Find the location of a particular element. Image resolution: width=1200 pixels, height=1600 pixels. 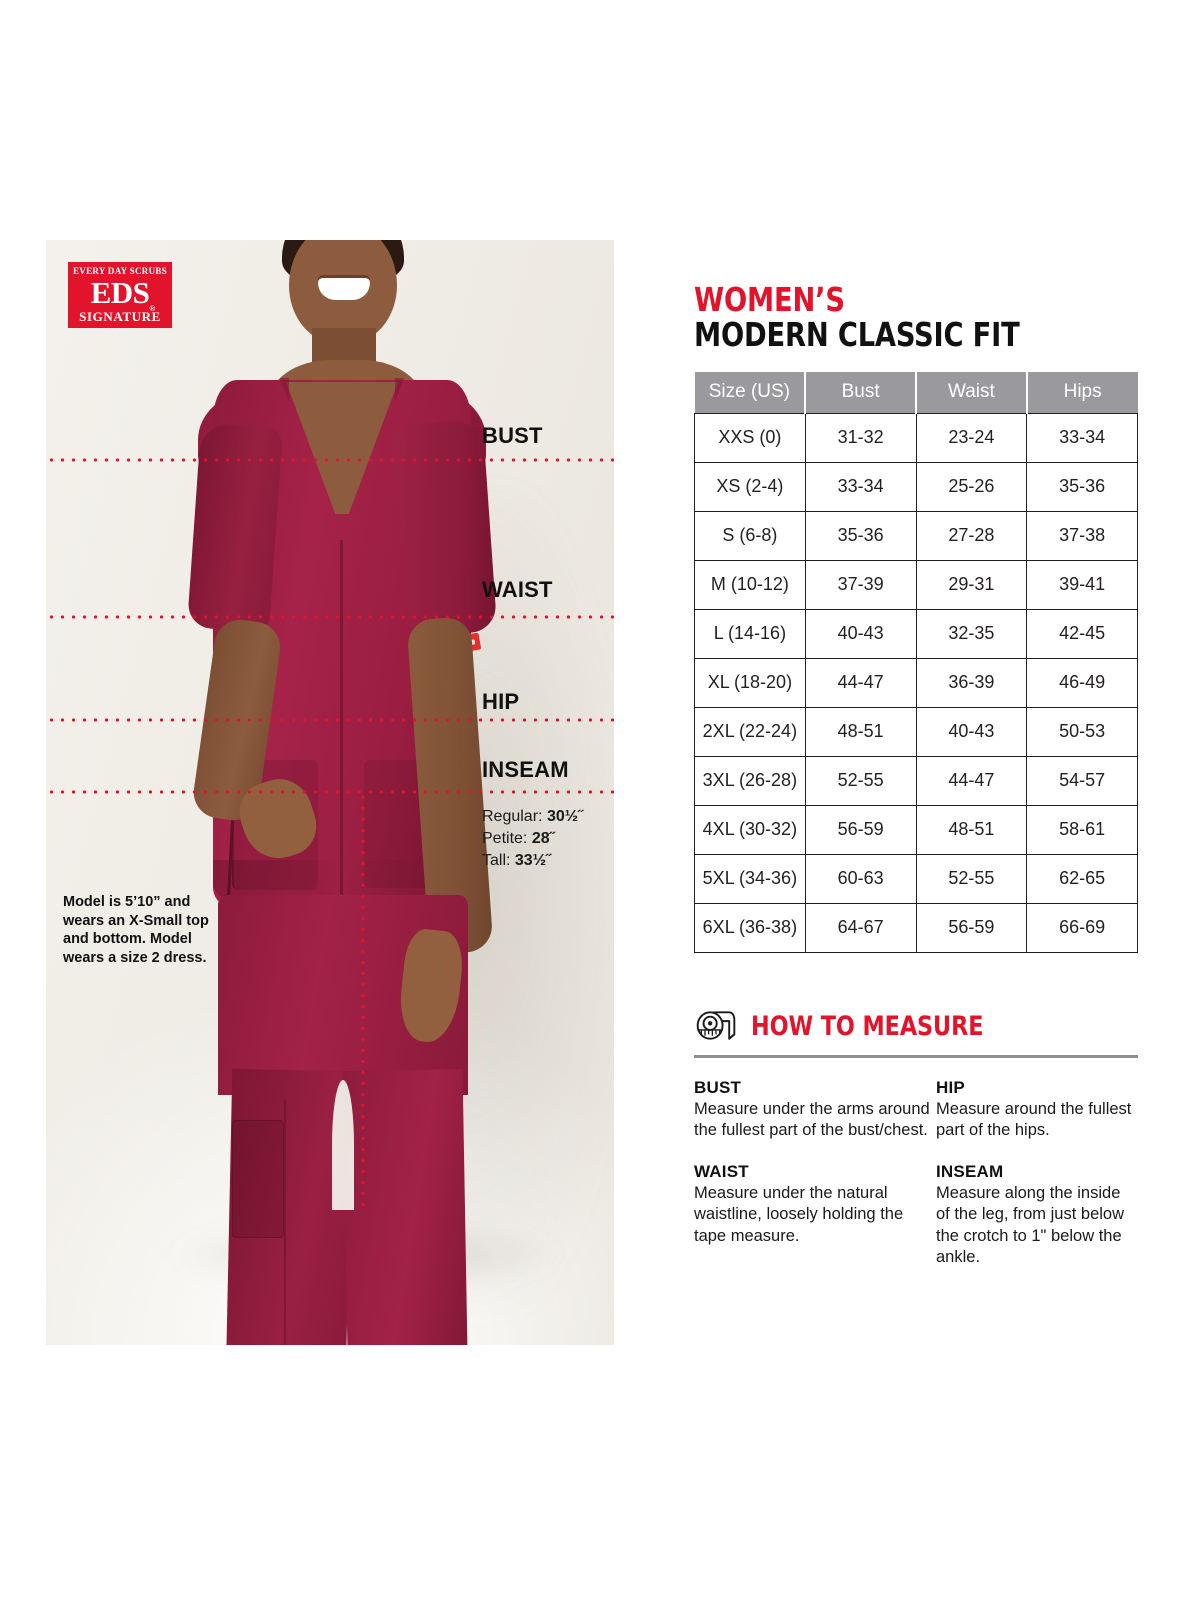

measure-title-hip: HIP is located at coordinates (950, 1087).